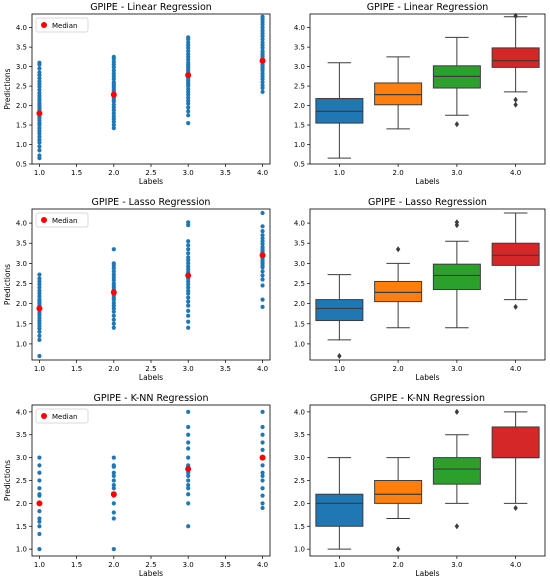 This screenshot has height=582, width=550. I want to click on x-tick-label: 4.0, so click(262, 173).